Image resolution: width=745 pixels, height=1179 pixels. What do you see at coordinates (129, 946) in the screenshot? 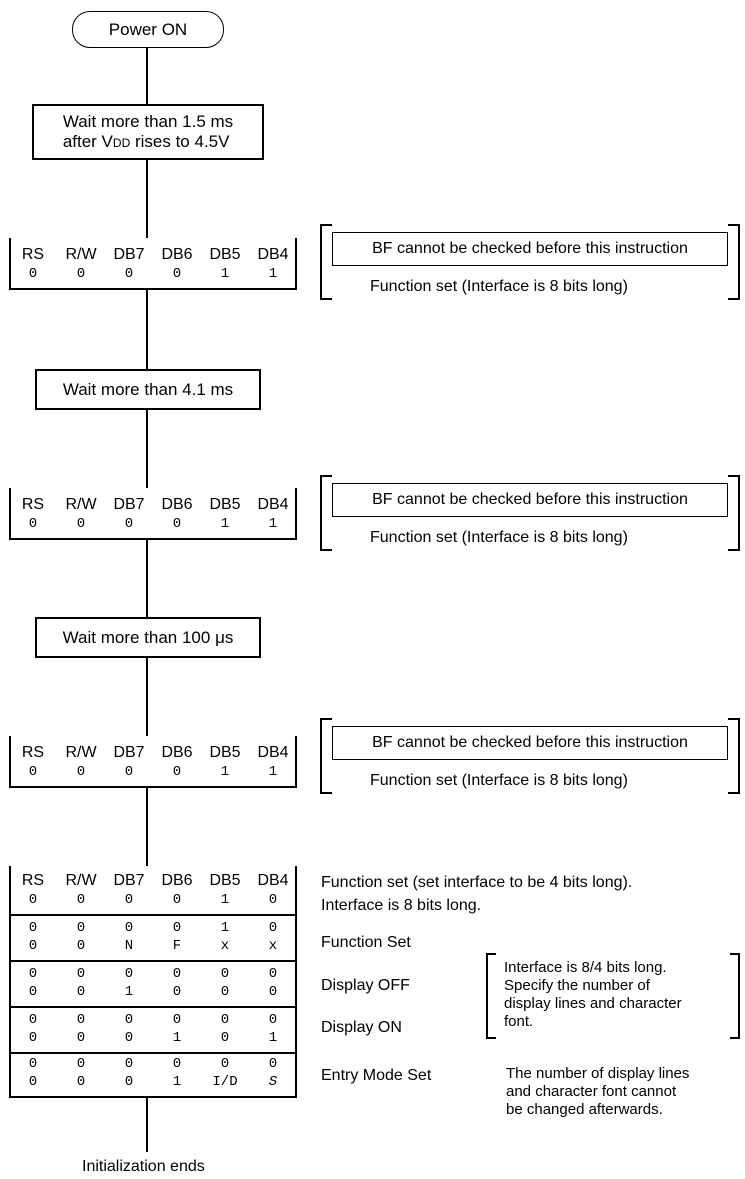
I see `bit-value: N` at bounding box center [129, 946].